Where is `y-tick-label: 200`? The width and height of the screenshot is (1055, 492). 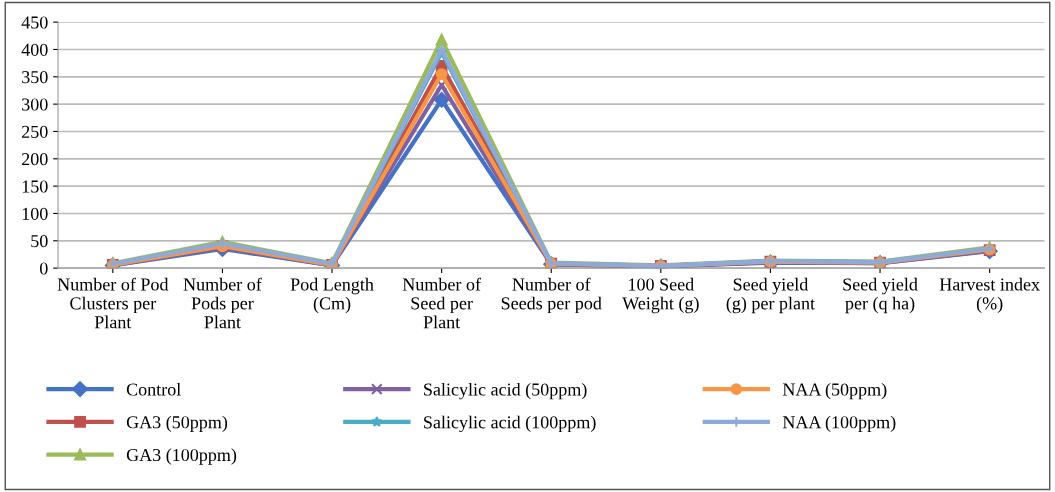 y-tick-label: 200 is located at coordinates (35, 159).